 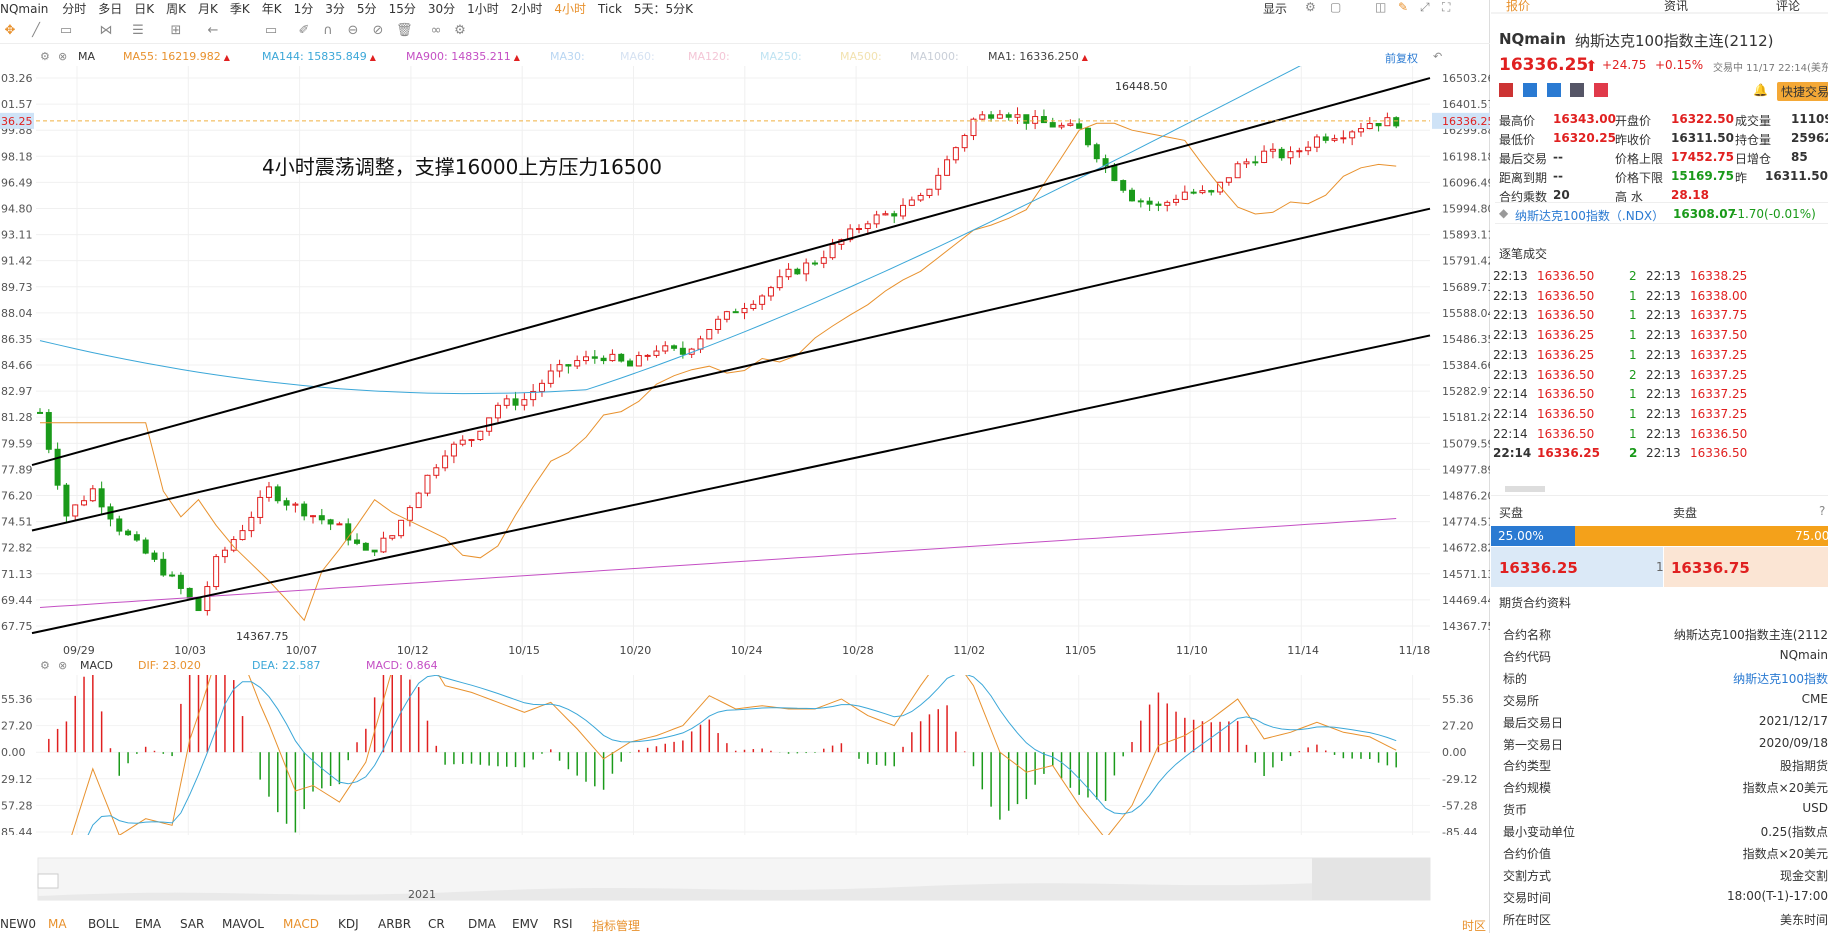 I want to click on period-8: 3分, so click(x=335, y=9).